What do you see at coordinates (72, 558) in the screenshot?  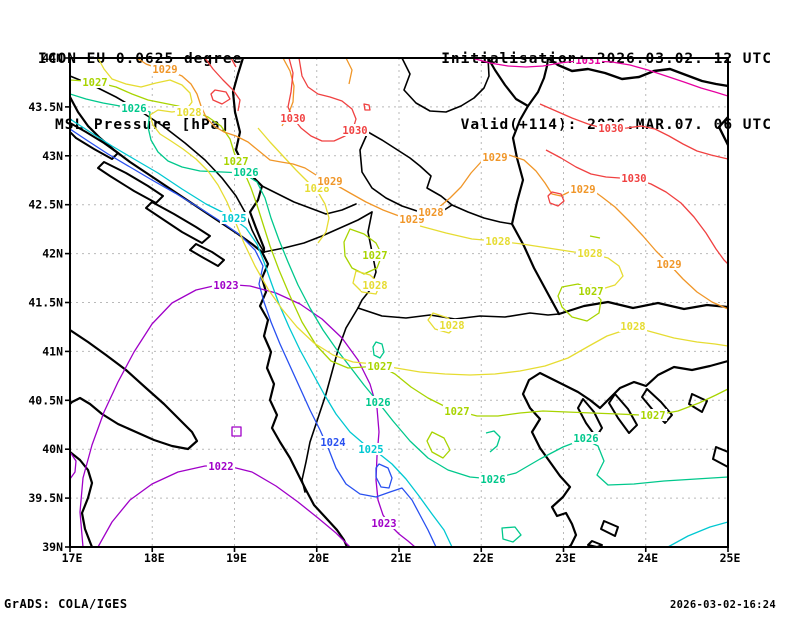 I see `x-tick-label: 17E` at bounding box center [72, 558].